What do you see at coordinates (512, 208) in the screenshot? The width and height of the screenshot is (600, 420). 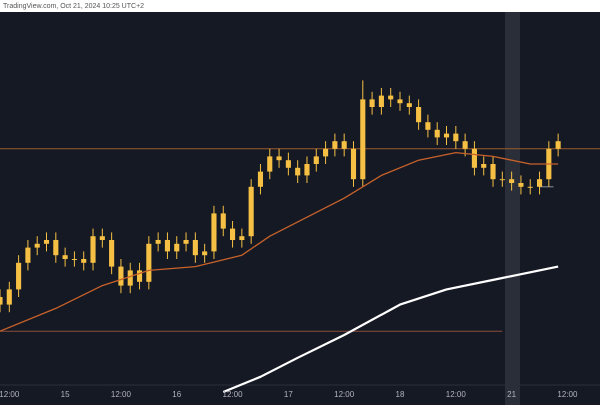 I see `session-highlight` at bounding box center [512, 208].